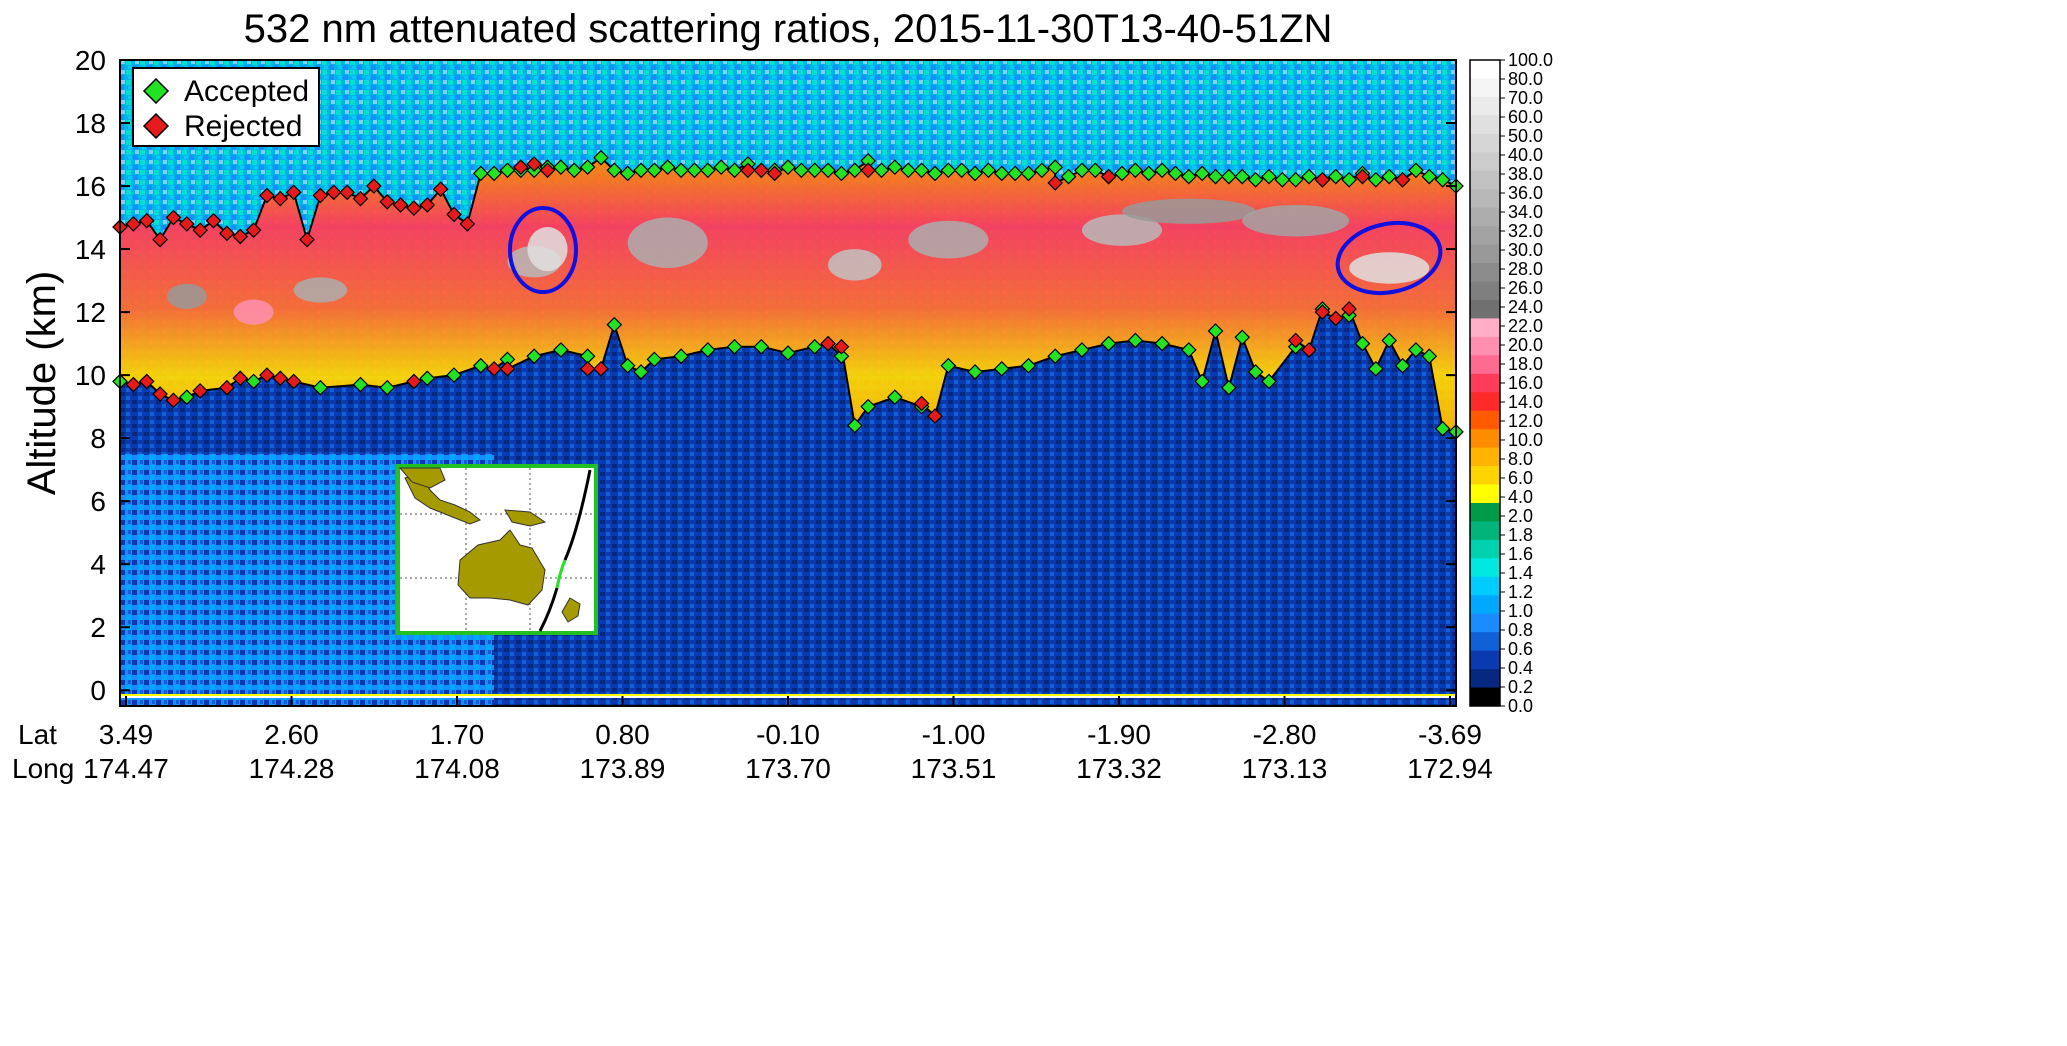 Image resolution: width=2067 pixels, height=1046 pixels. Describe the element at coordinates (37, 734) in the screenshot. I see `x-row-label-lat: Lat` at that location.